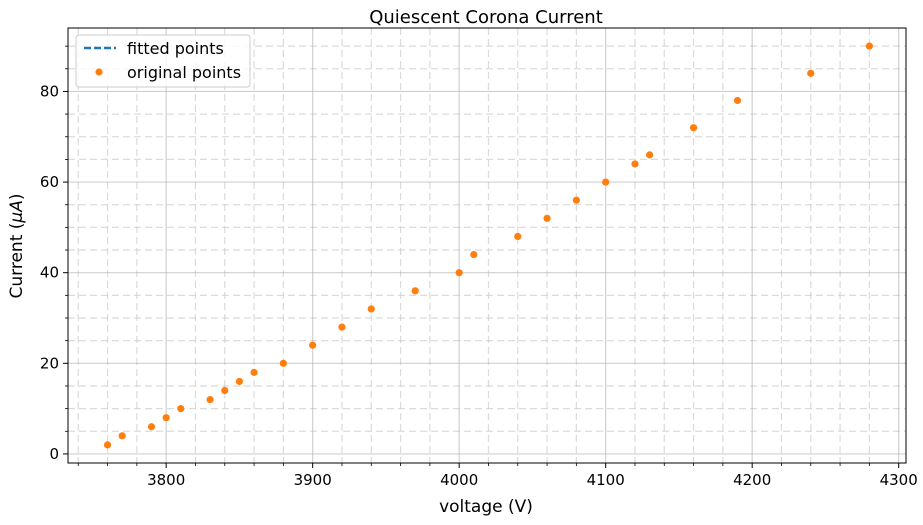 This screenshot has width=923, height=525. I want to click on y-axis-label-prefix: Current (, so click(17, 261).